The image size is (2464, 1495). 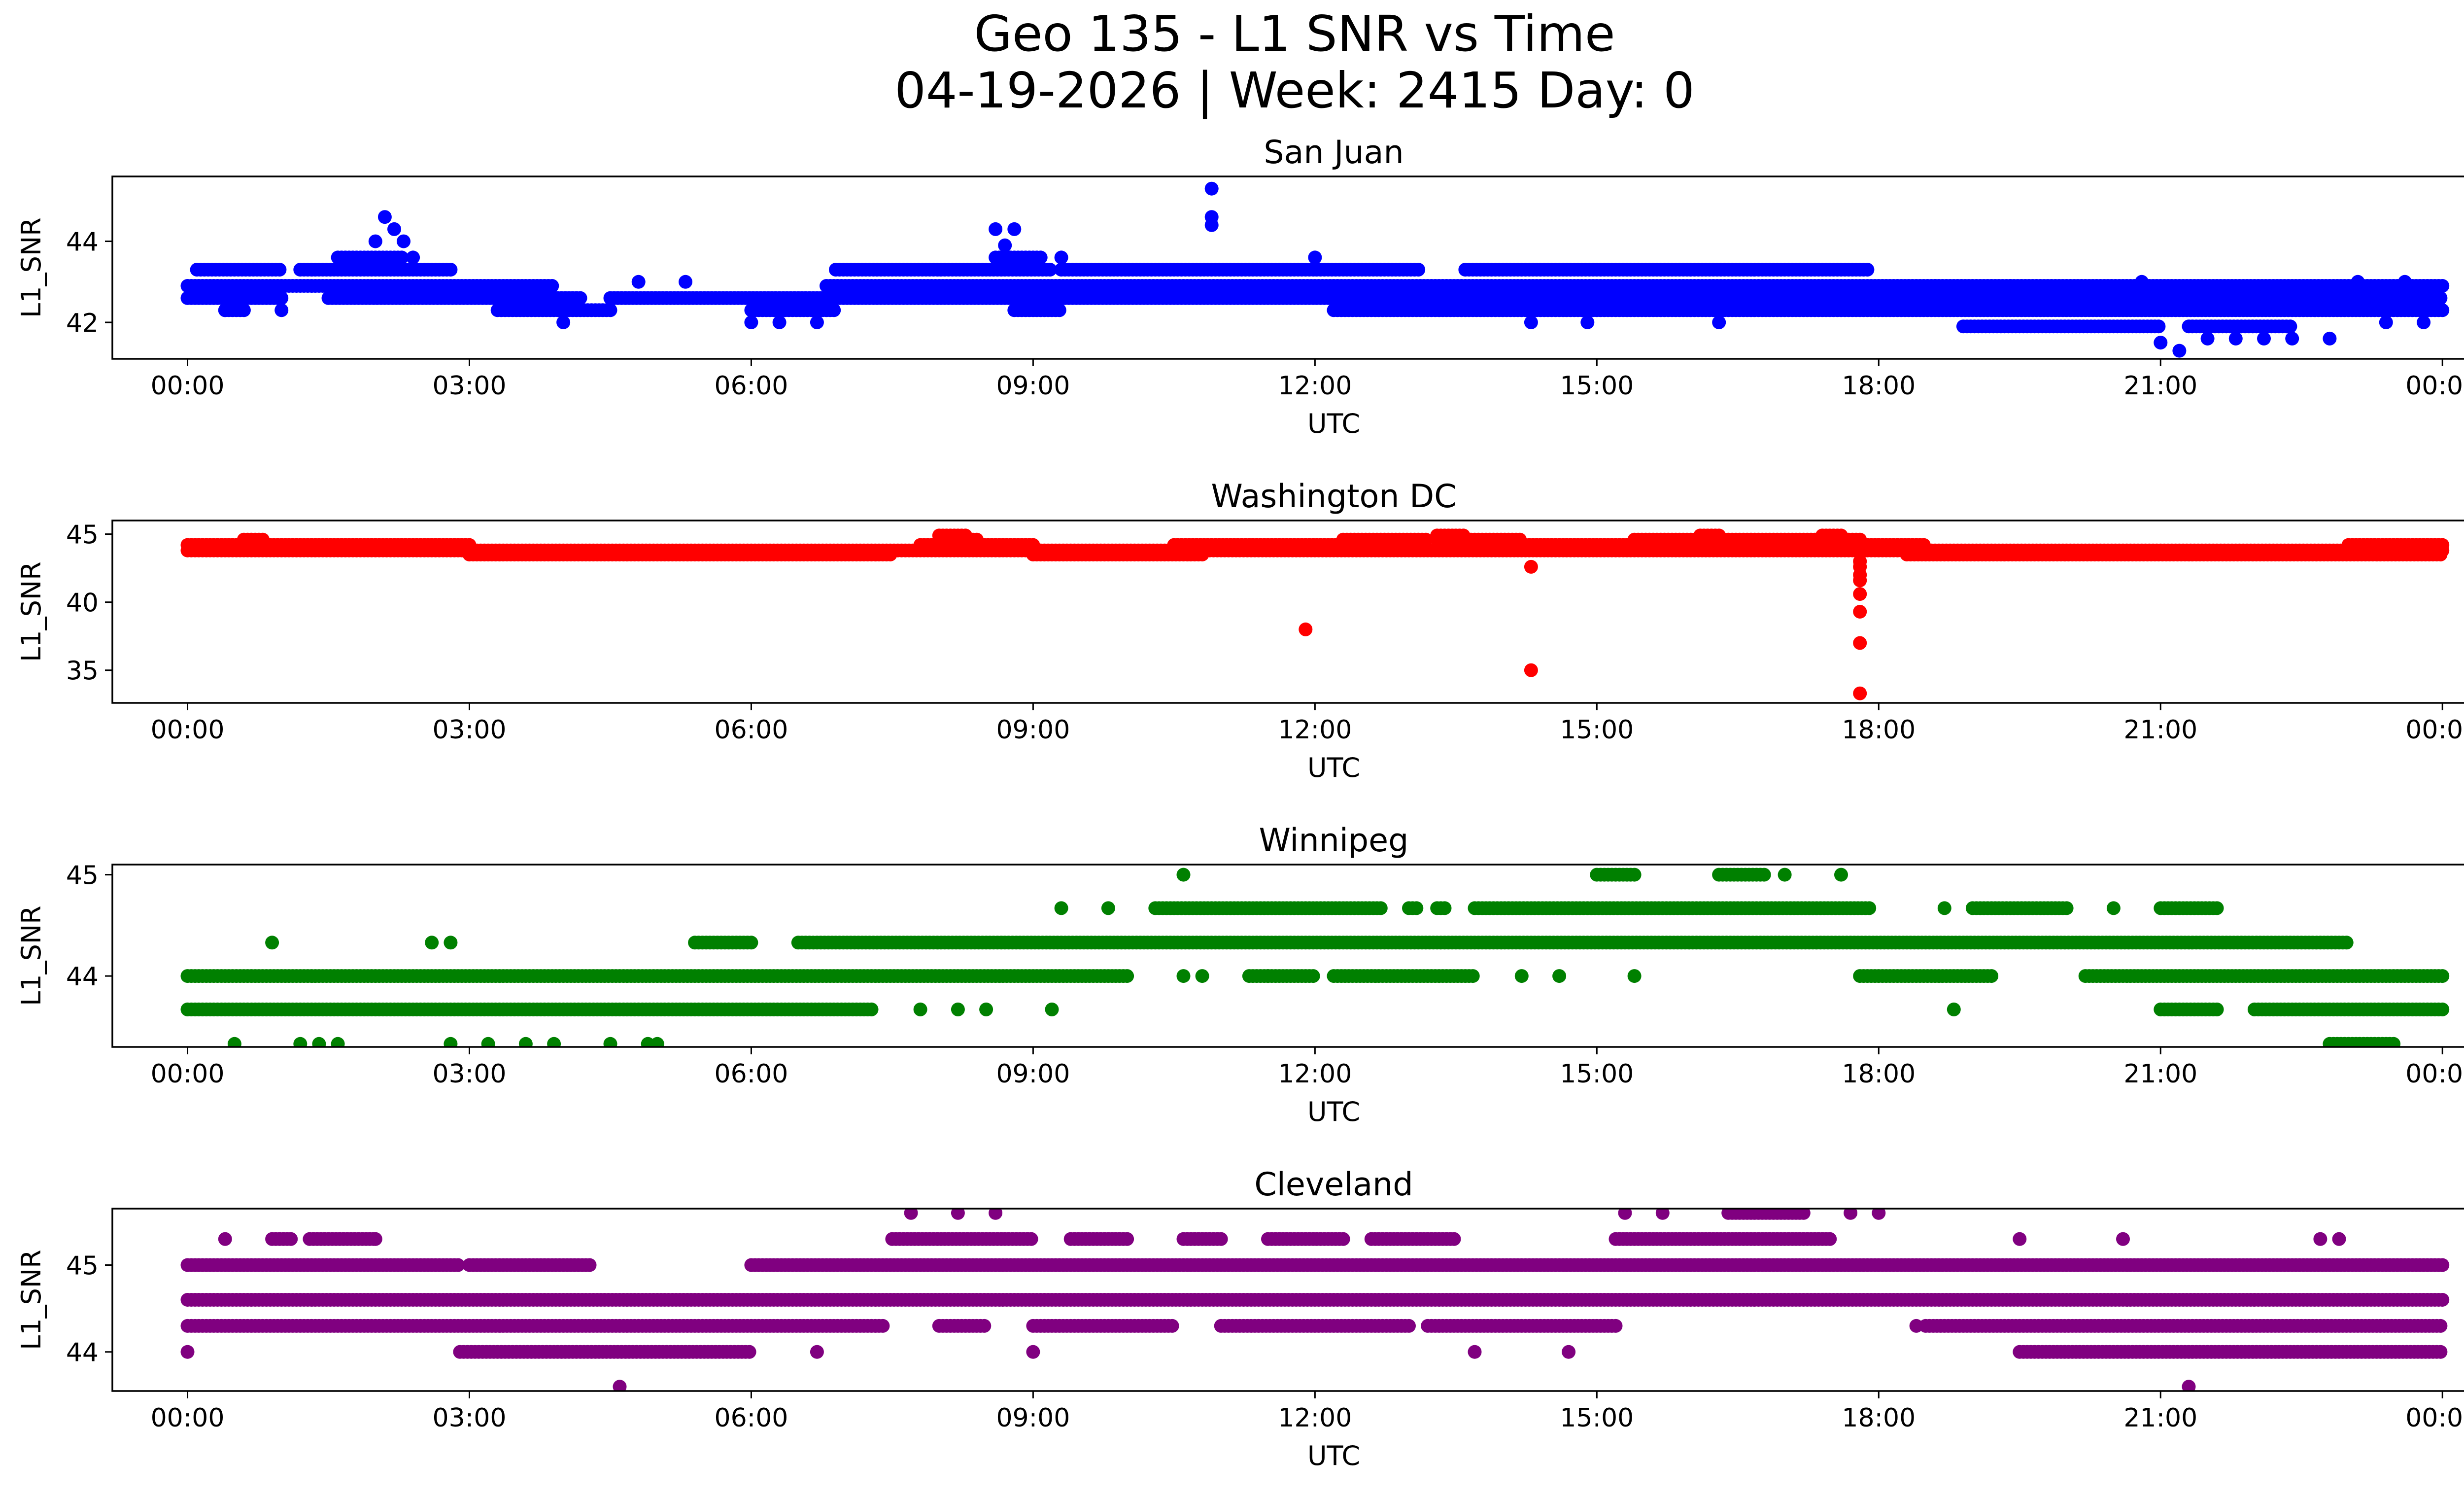 I want to click on y-axis-label: L1_SNR, so click(x=31, y=611).